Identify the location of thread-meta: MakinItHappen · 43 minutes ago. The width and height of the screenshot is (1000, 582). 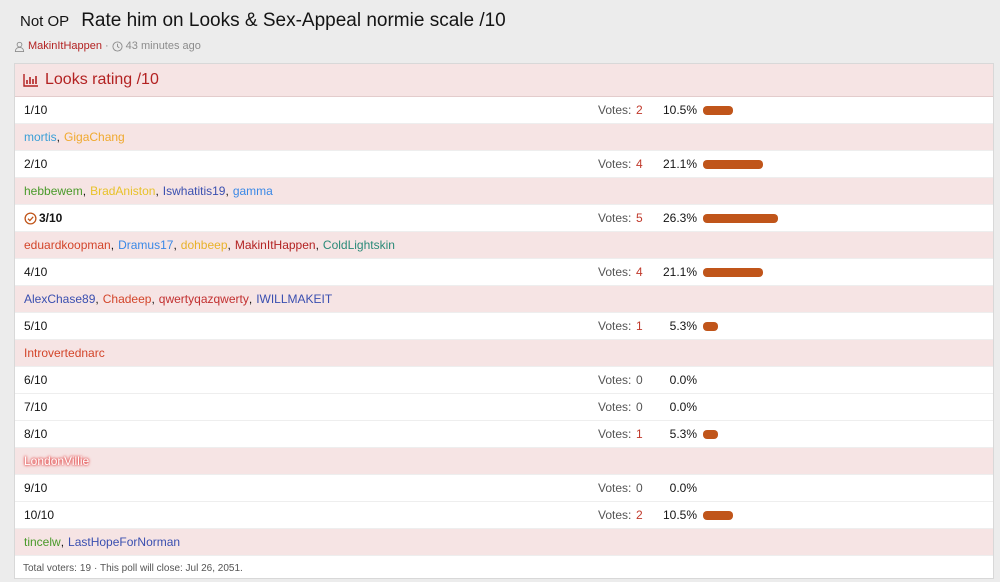
(107, 46).